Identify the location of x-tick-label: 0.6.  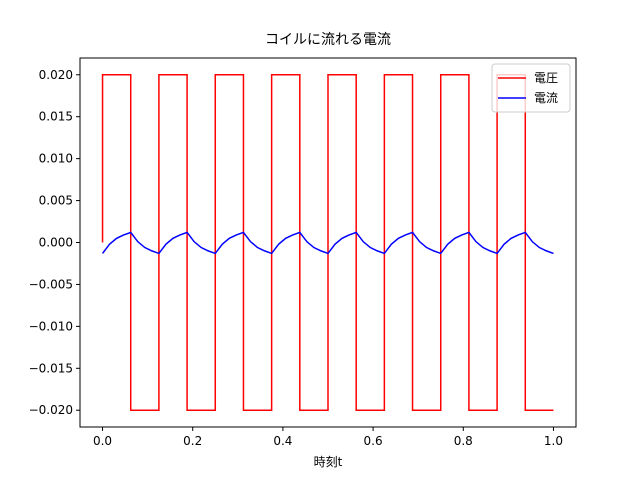
(373, 441).